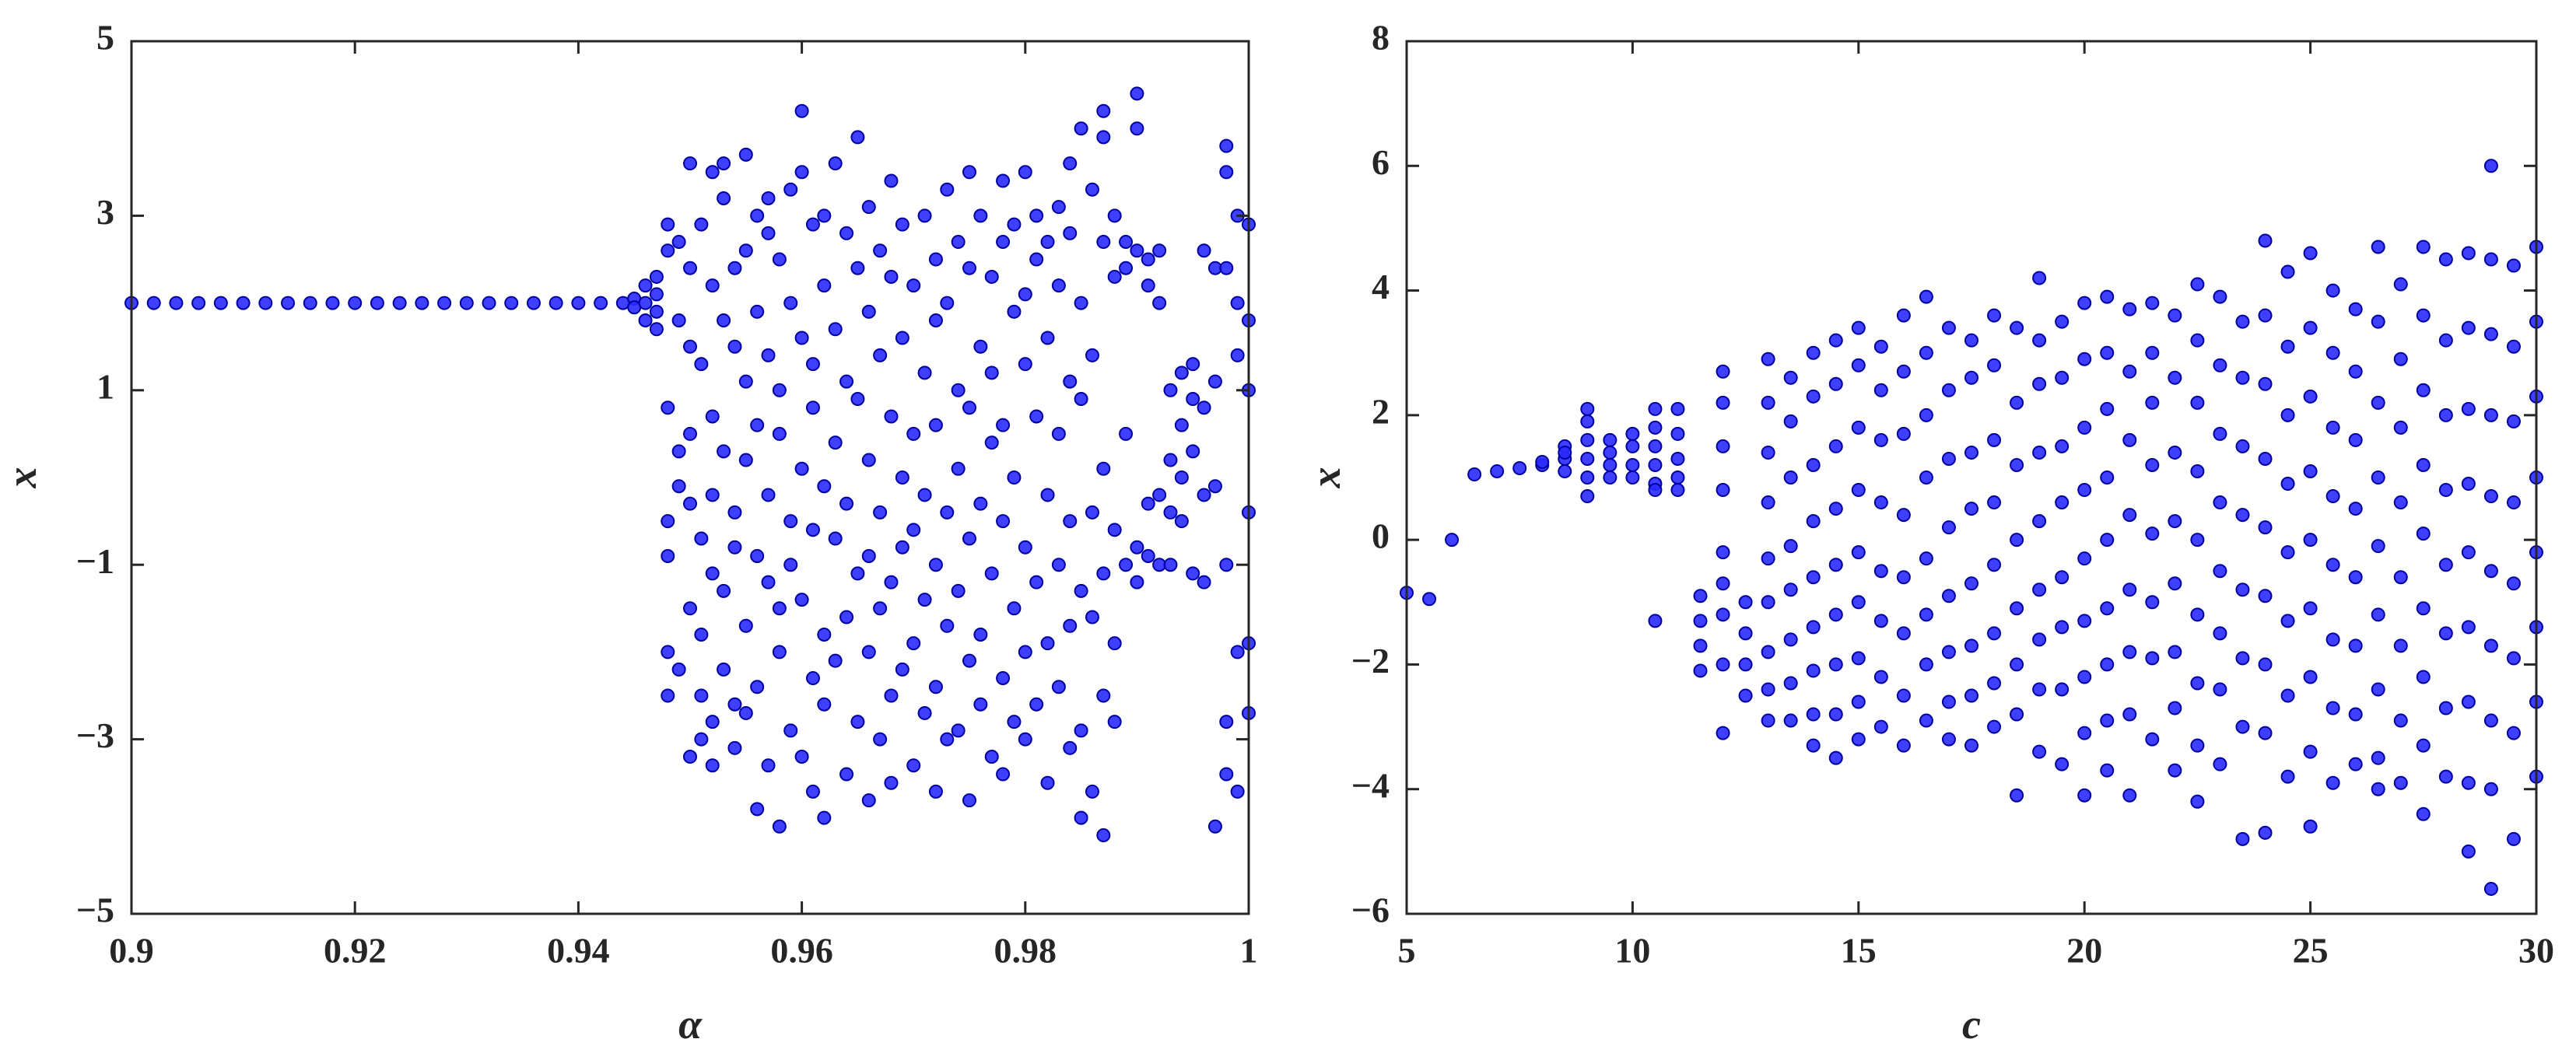  Describe the element at coordinates (1370, 785) in the screenshot. I see `y-tick-label: −4` at that location.